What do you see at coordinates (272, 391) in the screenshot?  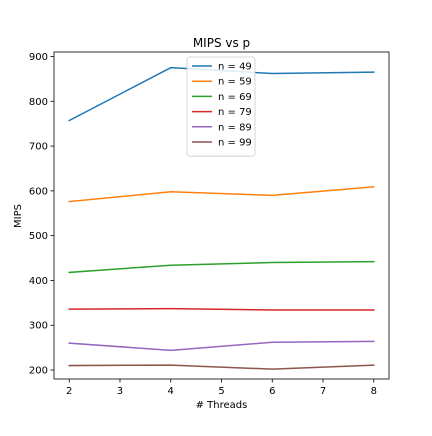 I see `x-tick-label: 6` at bounding box center [272, 391].